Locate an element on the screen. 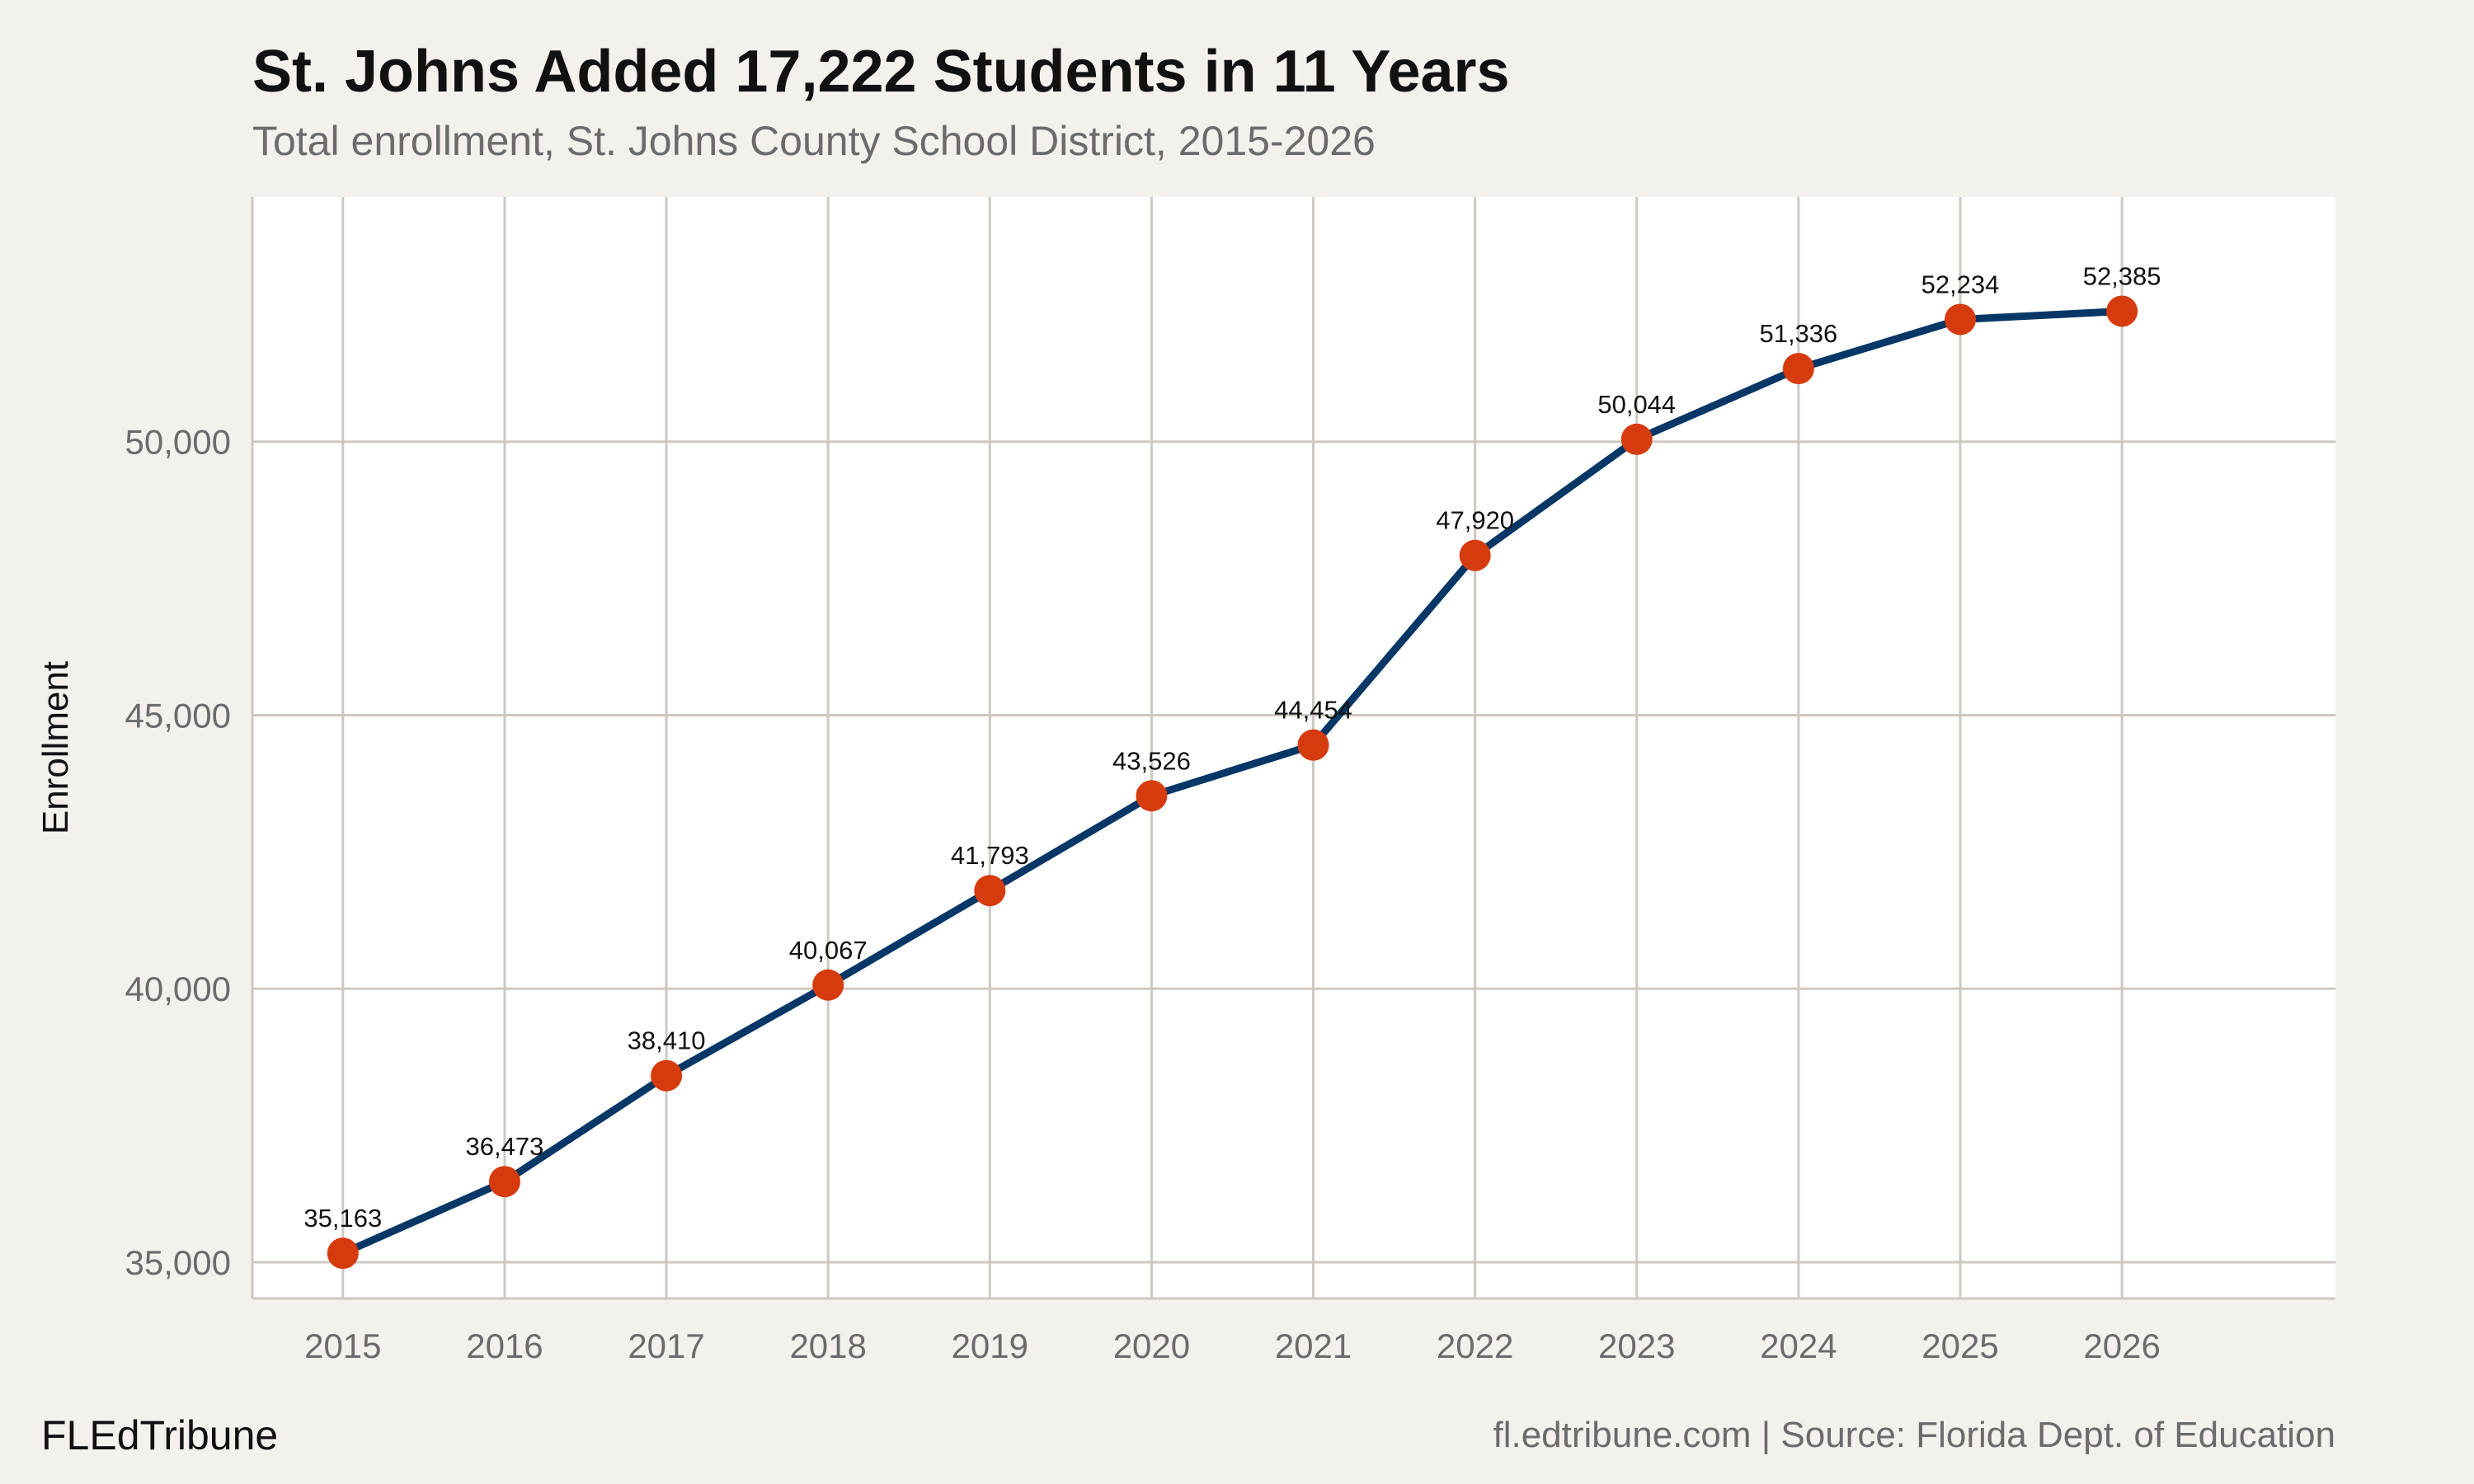  data-label: 44,454 is located at coordinates (1313, 710).